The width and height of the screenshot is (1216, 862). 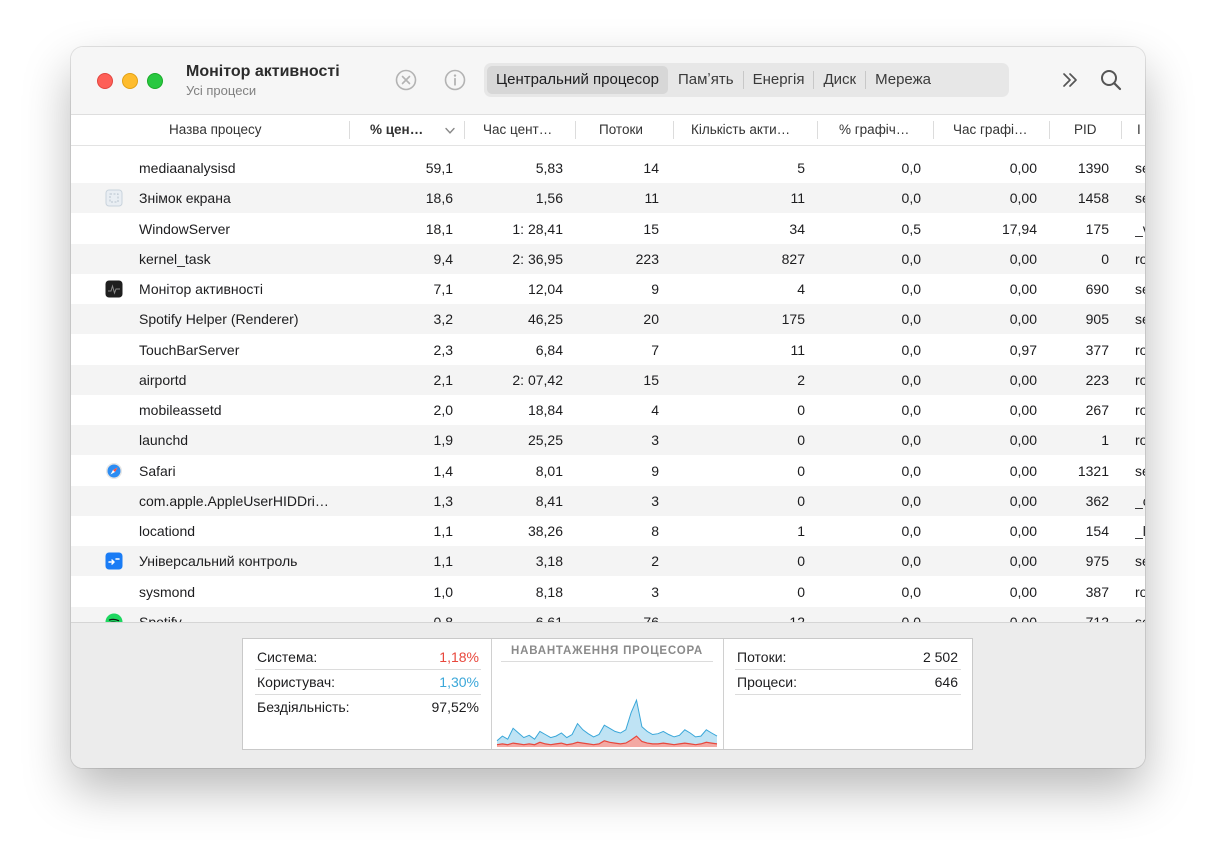 What do you see at coordinates (1105, 440) in the screenshot?
I see `pid-cell: 1` at bounding box center [1105, 440].